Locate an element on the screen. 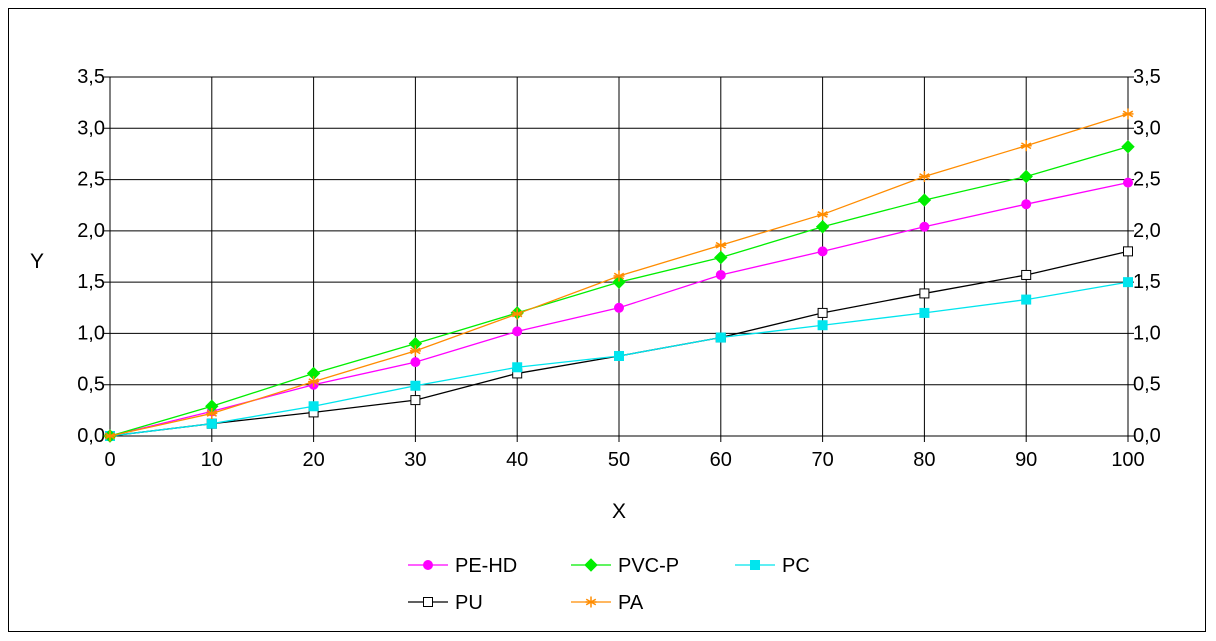  x-tick-label: 30 is located at coordinates (415, 460).